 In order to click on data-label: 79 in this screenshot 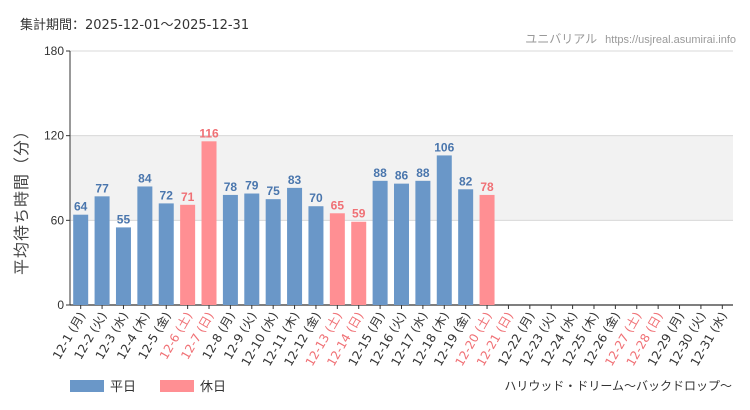, I will do `click(252, 186)`.